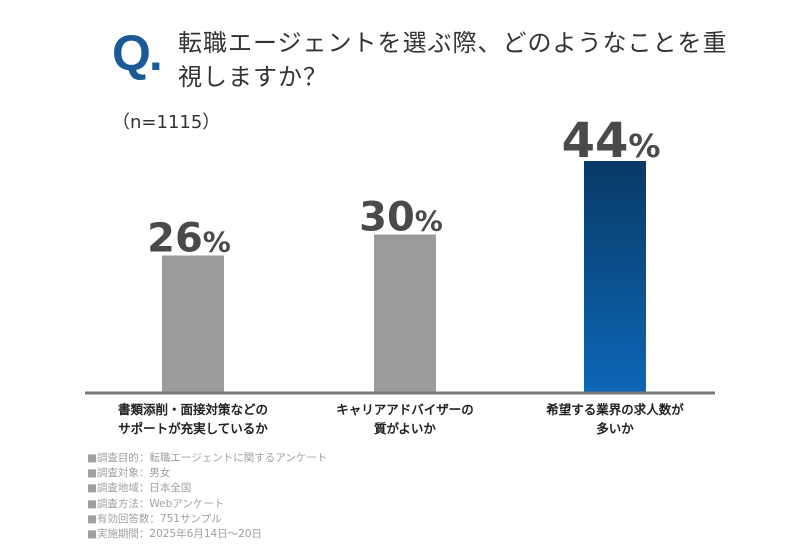 The height and width of the screenshot is (550, 800). What do you see at coordinates (129, 473) in the screenshot?
I see `note-target: ■調査対象：男女` at bounding box center [129, 473].